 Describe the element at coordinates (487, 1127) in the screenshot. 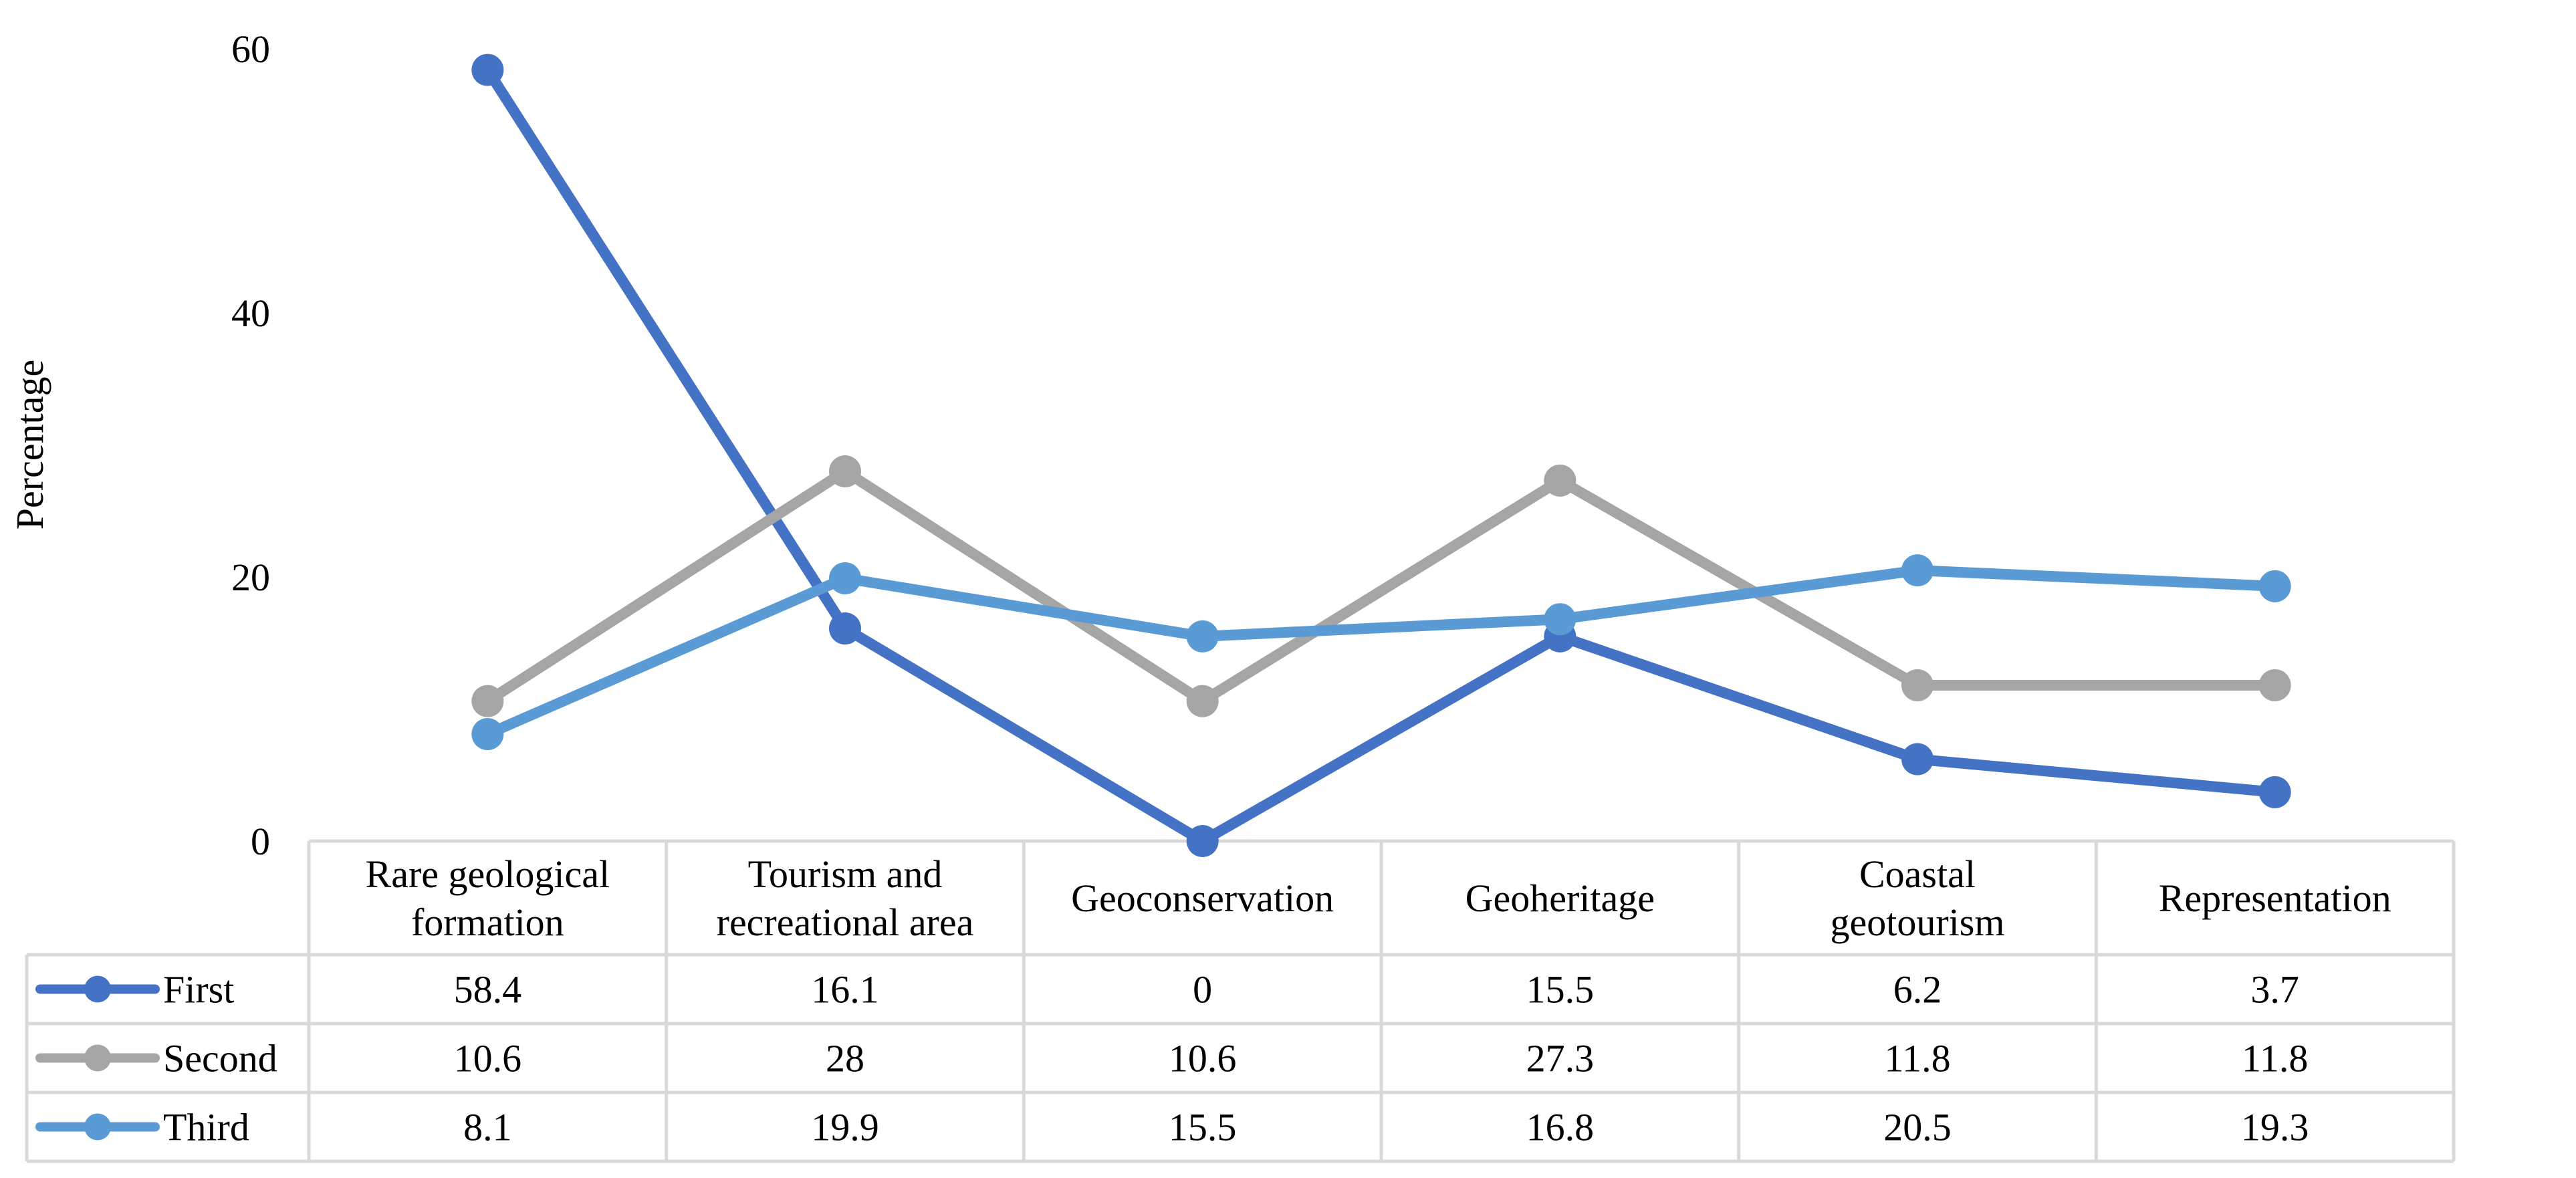

I see `table-cell-value: 8.1` at that location.